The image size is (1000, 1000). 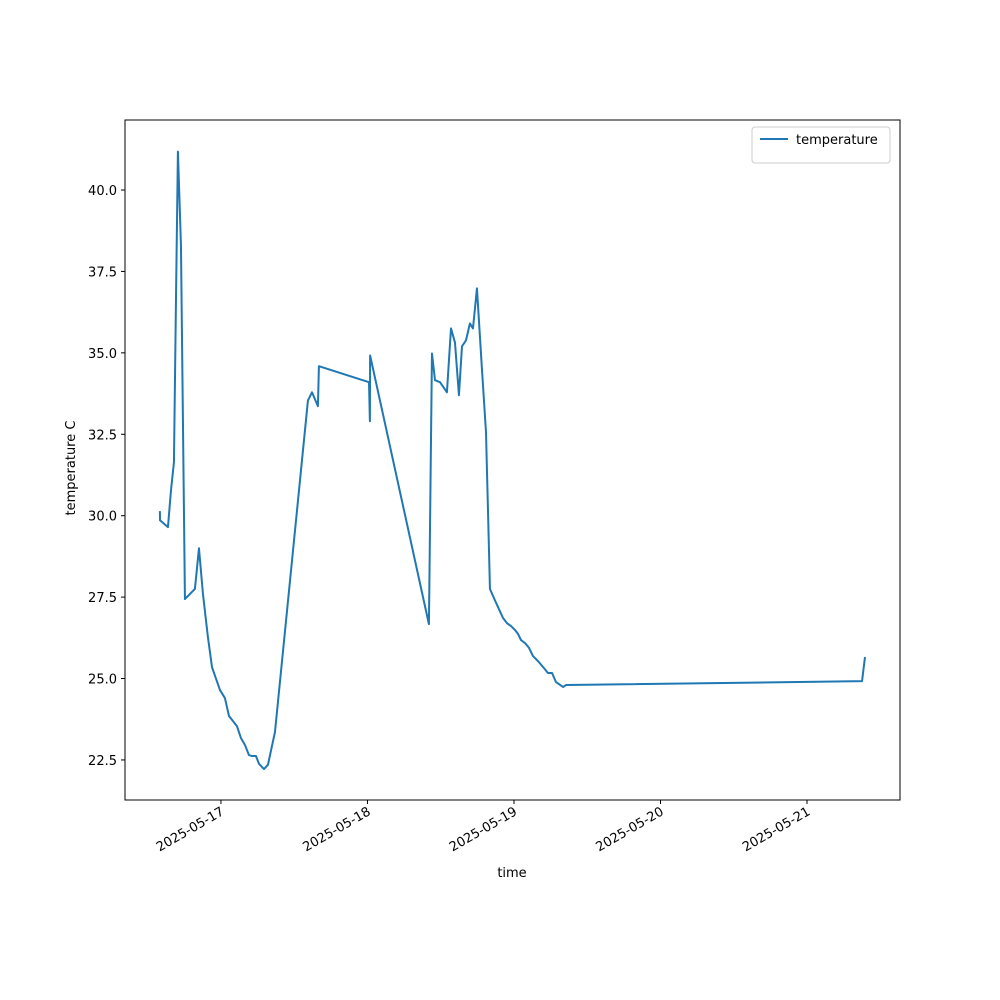 What do you see at coordinates (71, 468) in the screenshot?
I see `y-axis-label: temperature C` at bounding box center [71, 468].